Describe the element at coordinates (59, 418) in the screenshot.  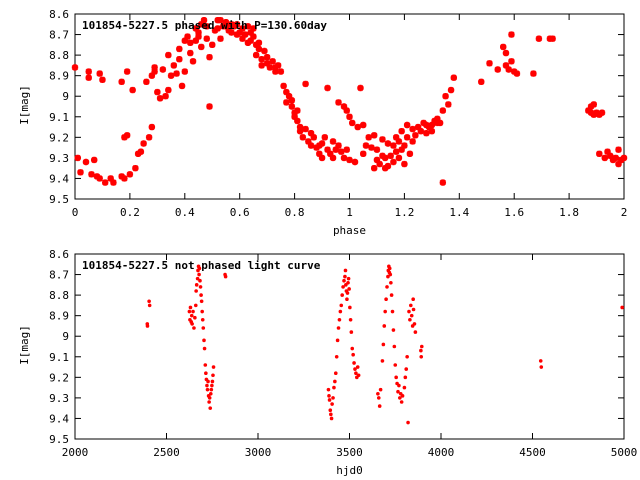
I see `y-tick-label: 9.4` at that location.